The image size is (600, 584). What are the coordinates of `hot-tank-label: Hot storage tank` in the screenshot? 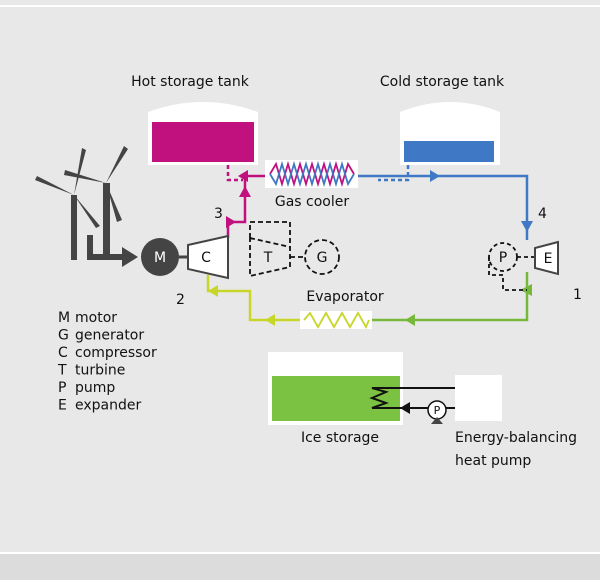 It's located at (190, 82).